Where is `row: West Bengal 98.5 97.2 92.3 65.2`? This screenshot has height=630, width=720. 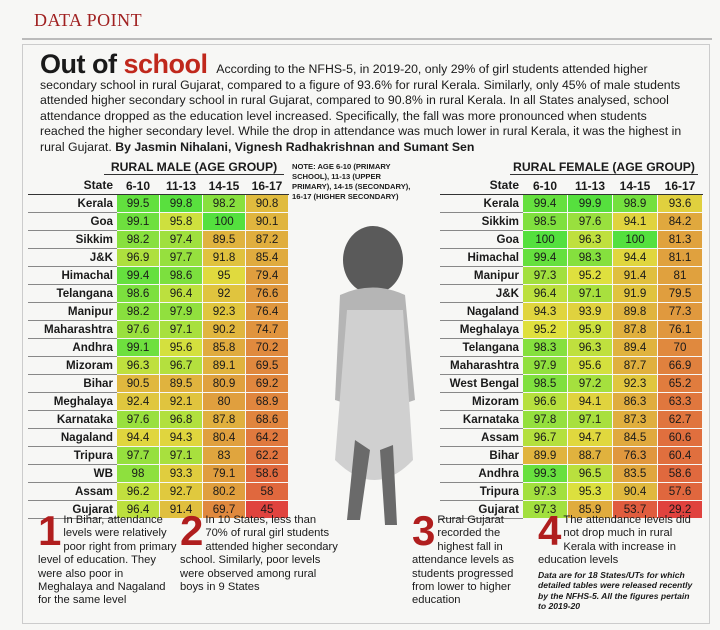
row: West Bengal 98.5 97.2 92.3 65.2 is located at coordinates (571, 383).